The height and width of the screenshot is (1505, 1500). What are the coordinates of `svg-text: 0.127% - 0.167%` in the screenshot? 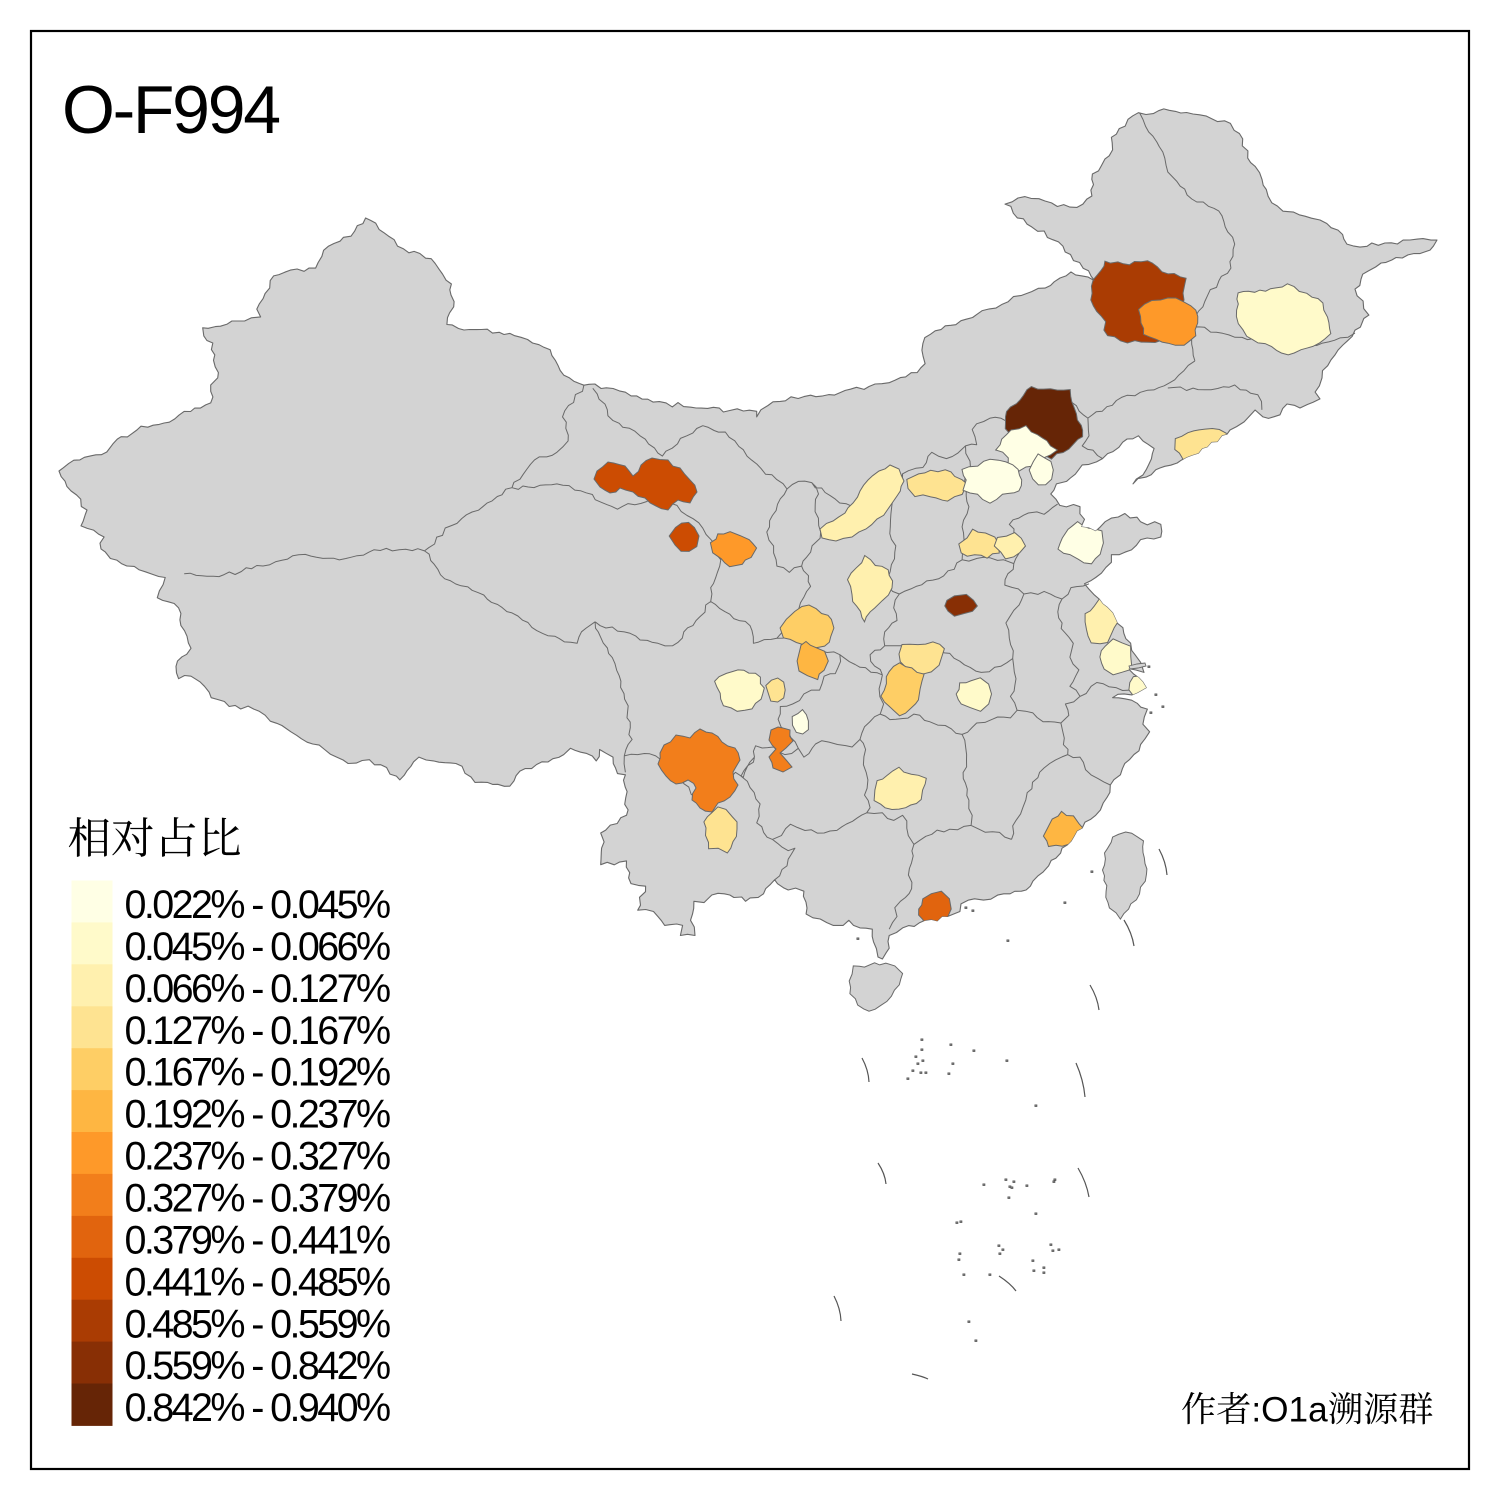 It's located at (258, 1031).